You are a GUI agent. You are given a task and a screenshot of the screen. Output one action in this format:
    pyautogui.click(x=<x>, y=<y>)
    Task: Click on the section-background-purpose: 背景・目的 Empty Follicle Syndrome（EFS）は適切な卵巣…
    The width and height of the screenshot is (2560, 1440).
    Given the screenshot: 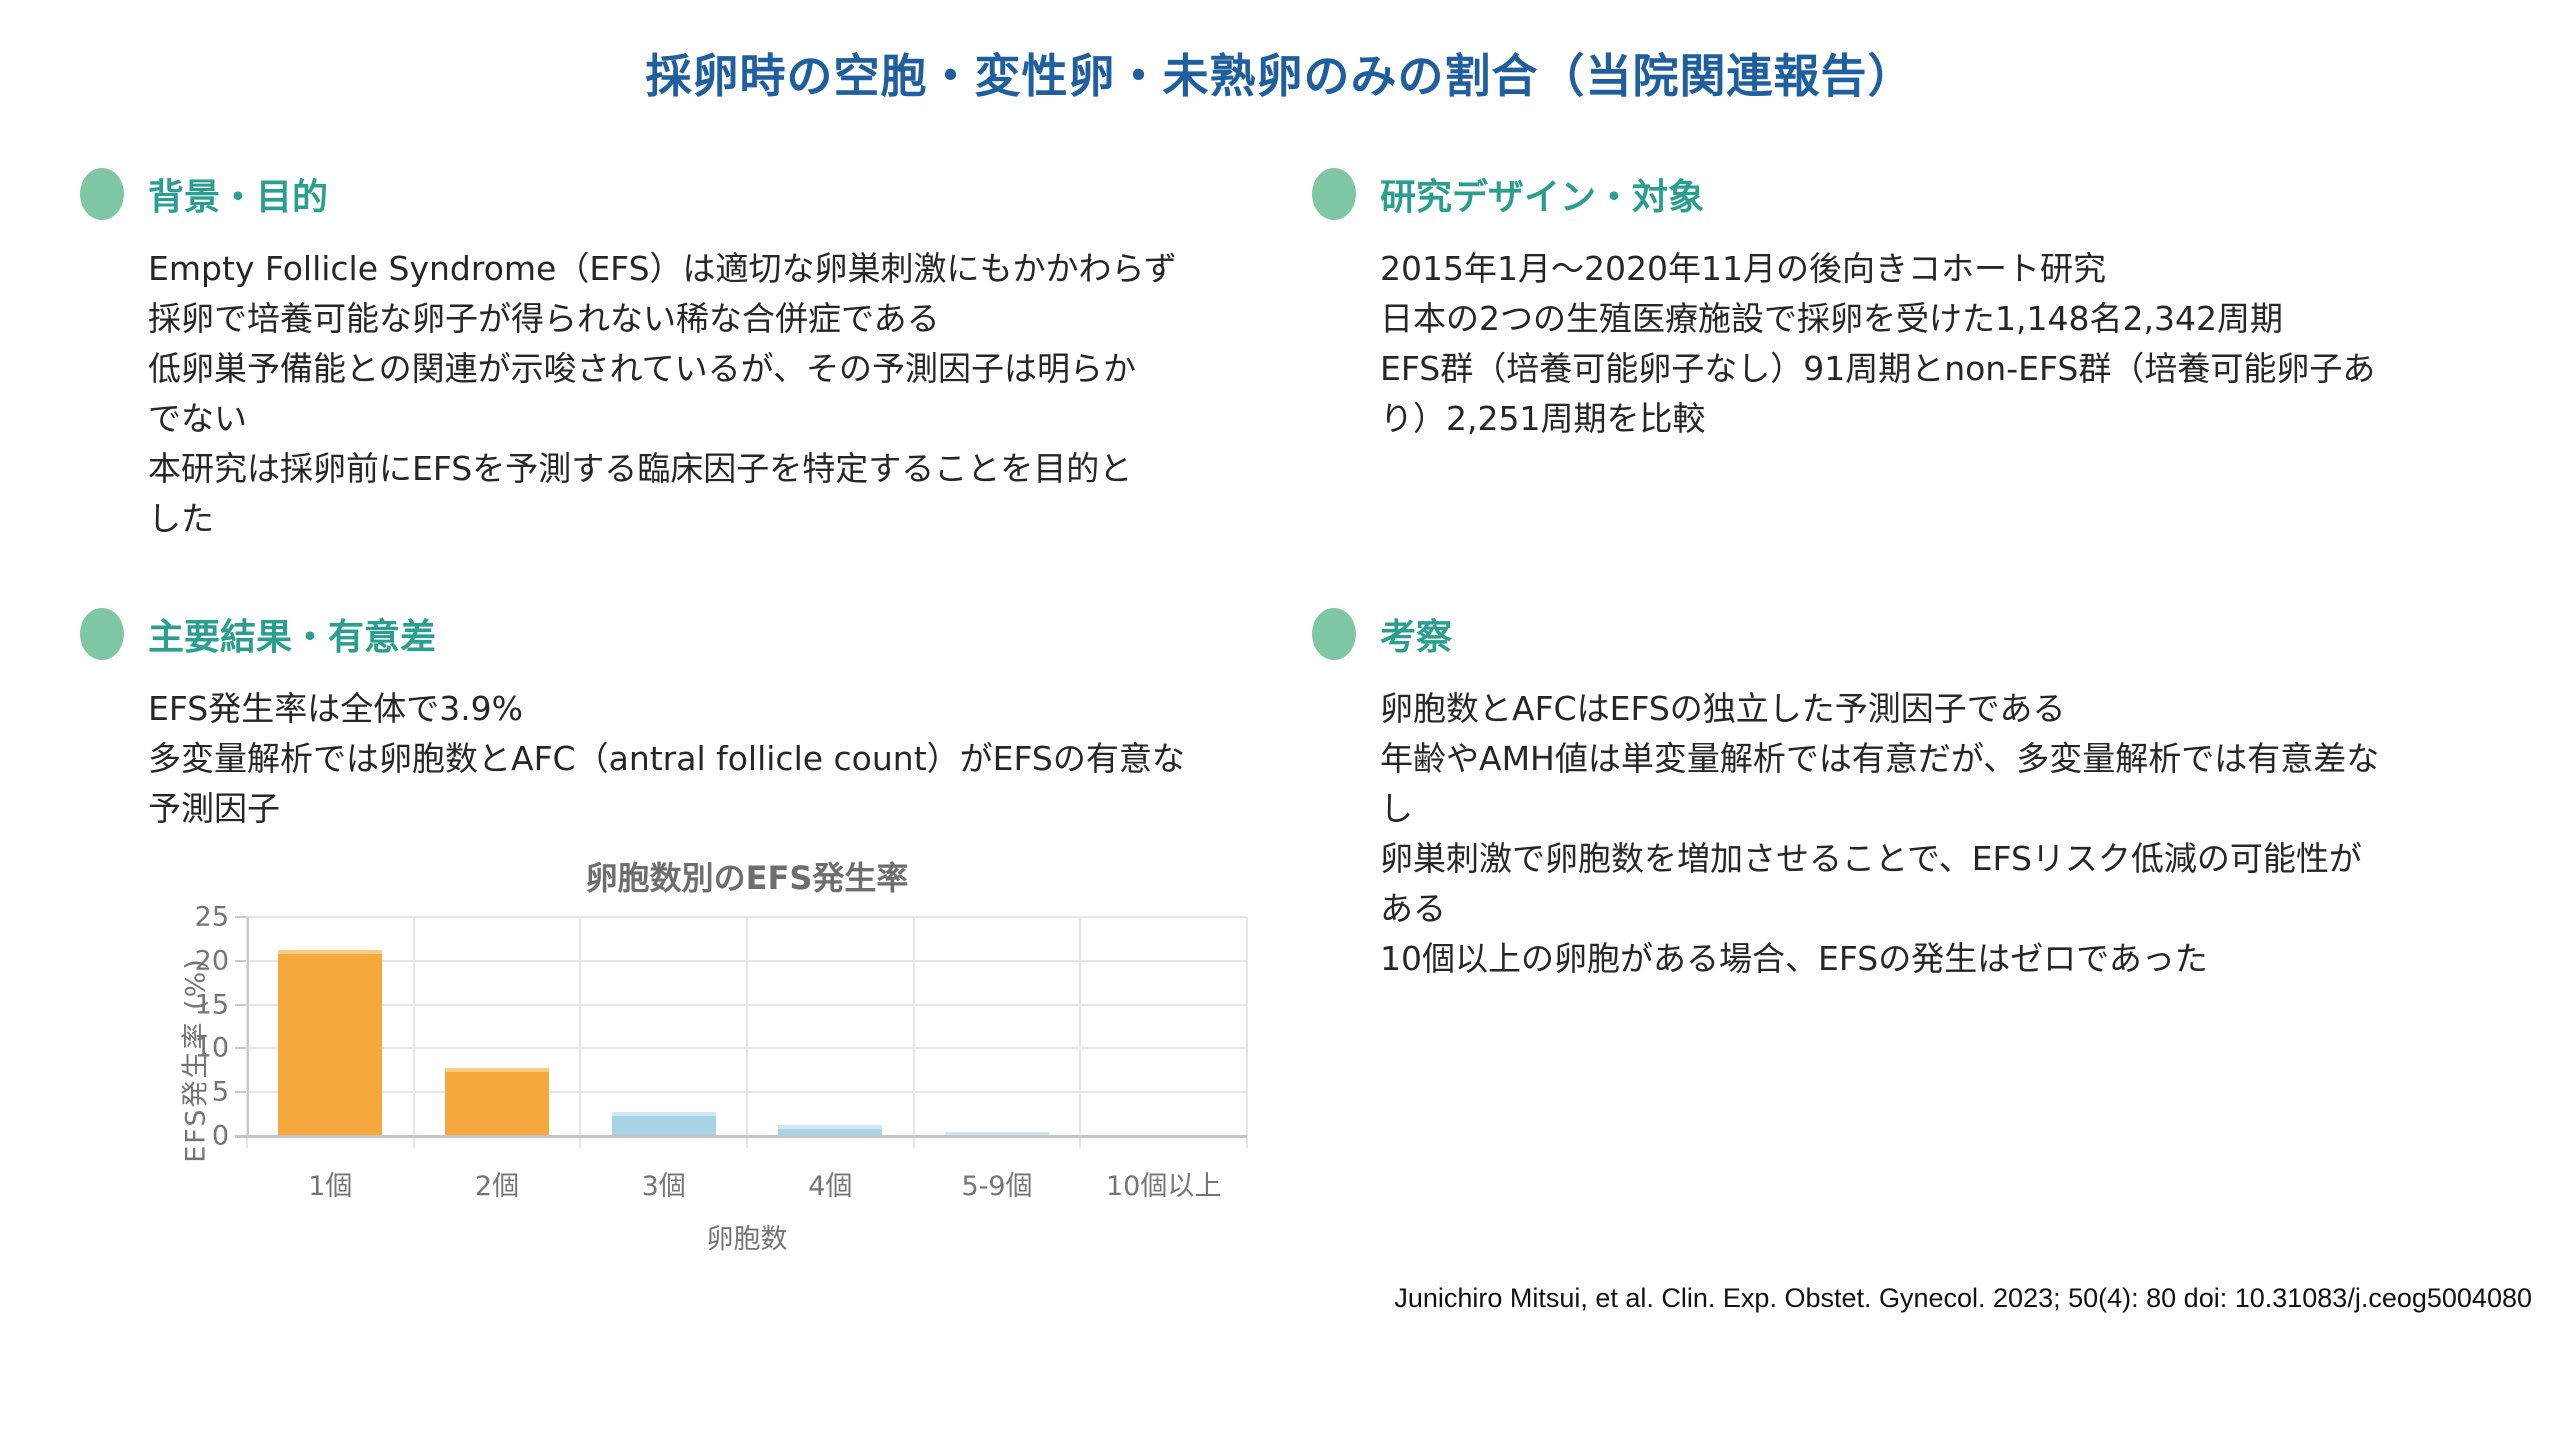 What is the action you would take?
    pyautogui.click(x=685, y=352)
    